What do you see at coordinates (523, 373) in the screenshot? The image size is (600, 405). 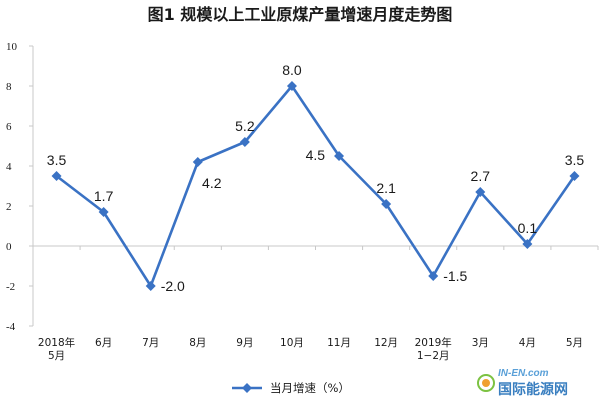 I see `logo-top-text: IN-EN.com` at bounding box center [523, 373].